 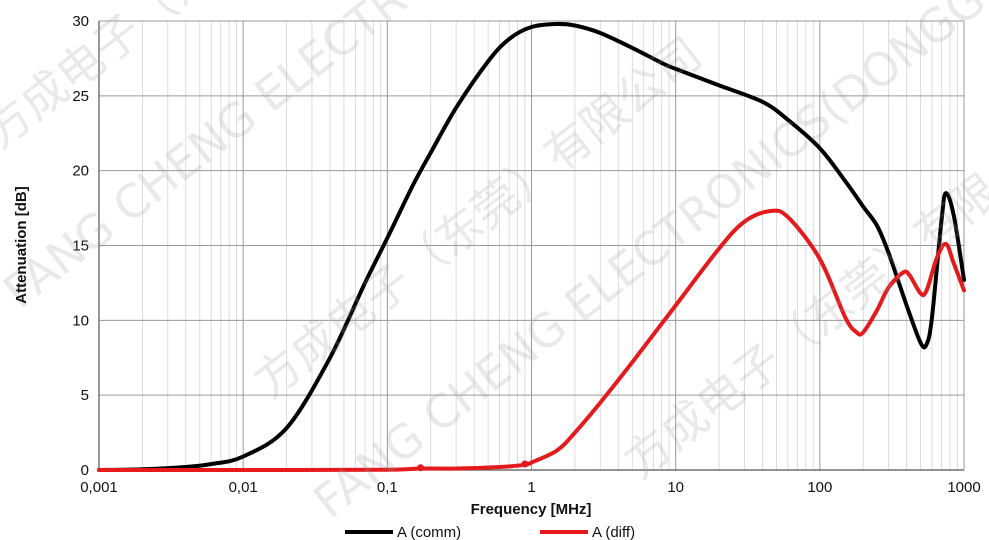 I want to click on y-tick-label: 15, so click(x=80, y=246).